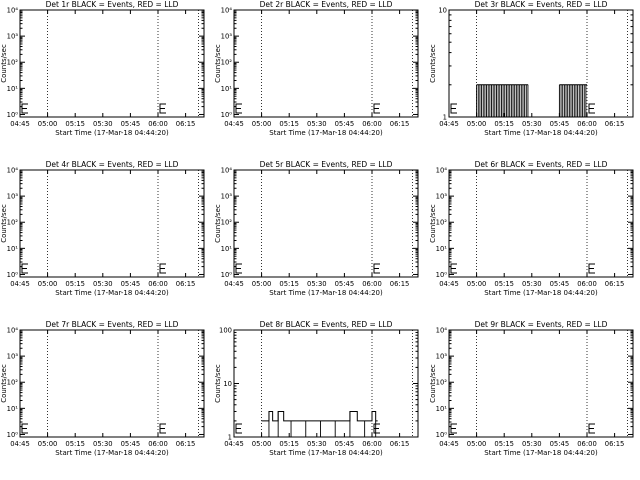  I want to click on event-series-line, so click(319, 416).